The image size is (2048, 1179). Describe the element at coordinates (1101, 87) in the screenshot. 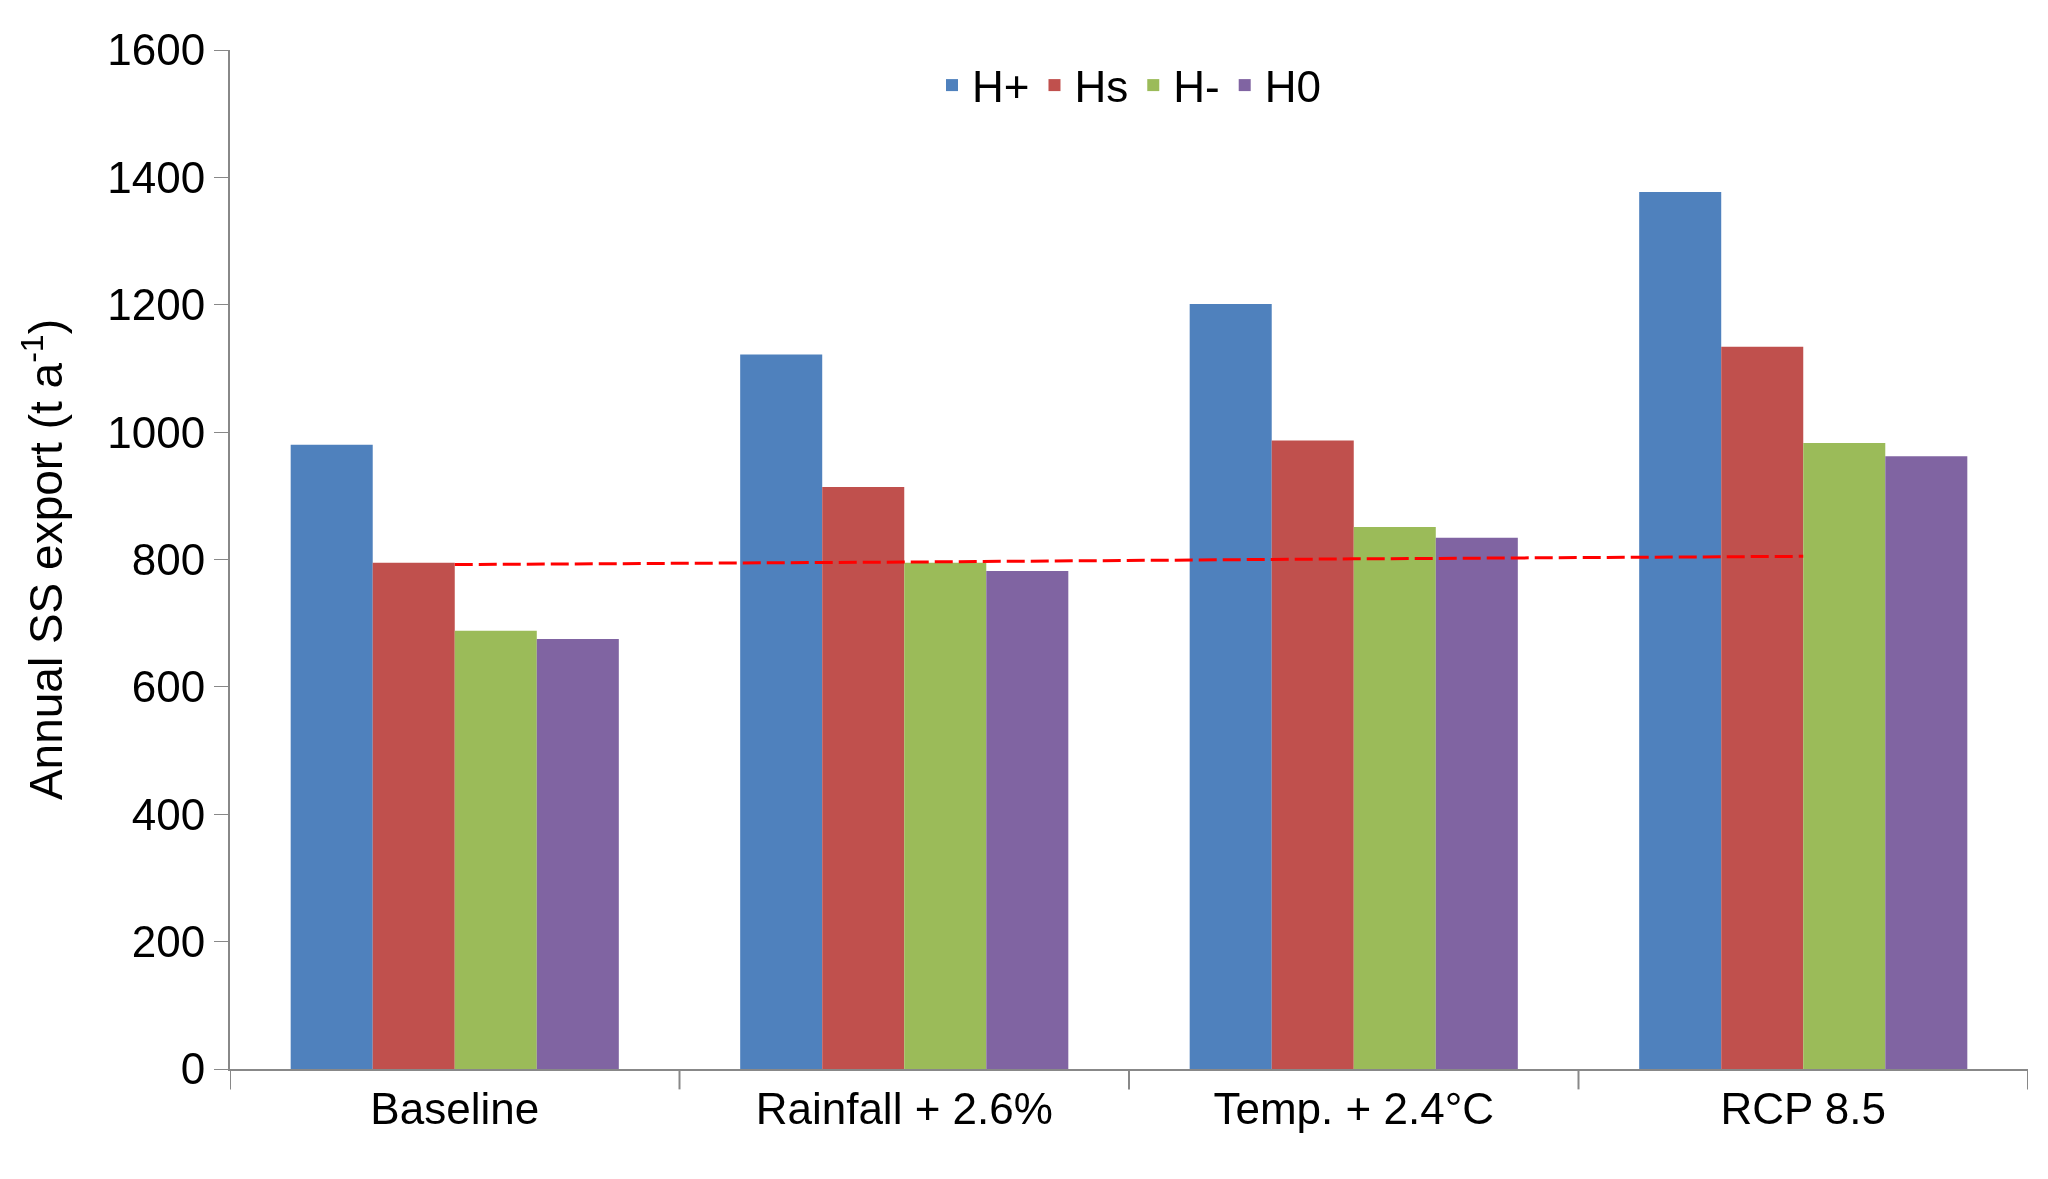

I see `legend-label: Hs` at that location.